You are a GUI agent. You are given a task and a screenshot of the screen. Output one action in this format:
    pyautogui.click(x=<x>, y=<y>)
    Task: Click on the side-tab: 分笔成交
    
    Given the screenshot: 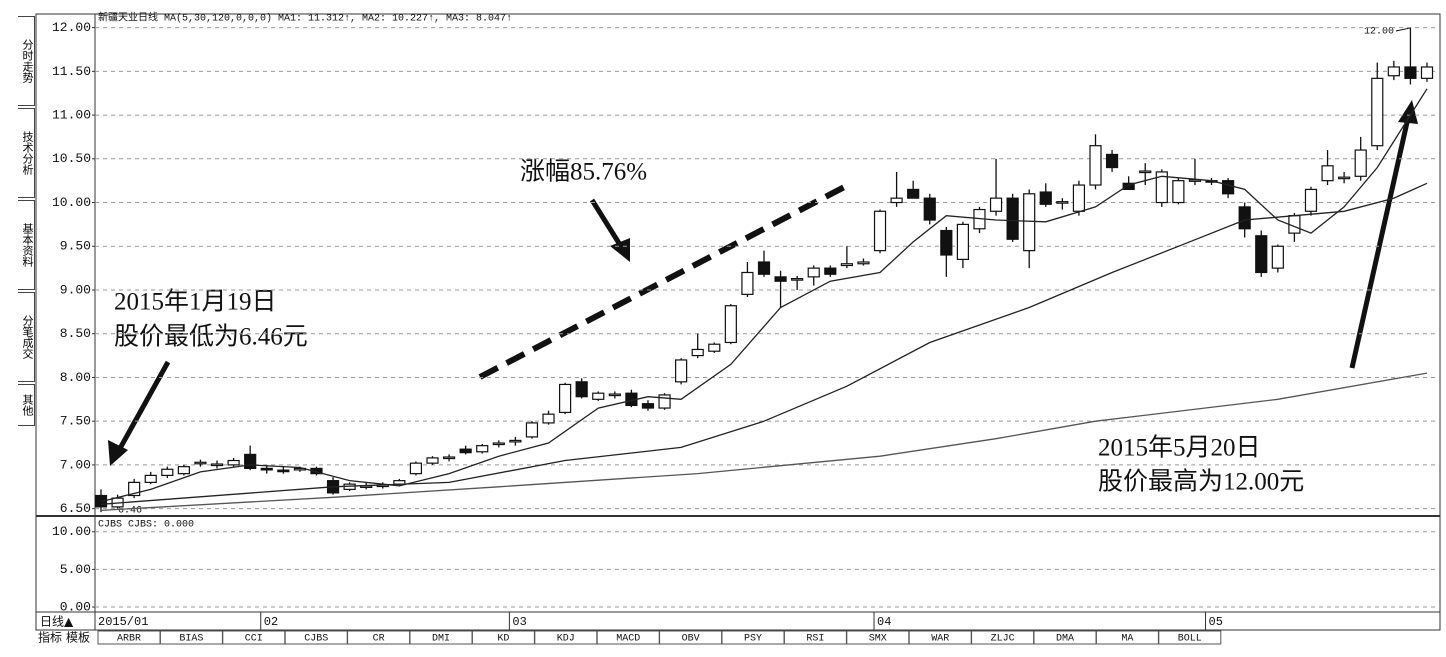 What is the action you would take?
    pyautogui.click(x=26, y=337)
    